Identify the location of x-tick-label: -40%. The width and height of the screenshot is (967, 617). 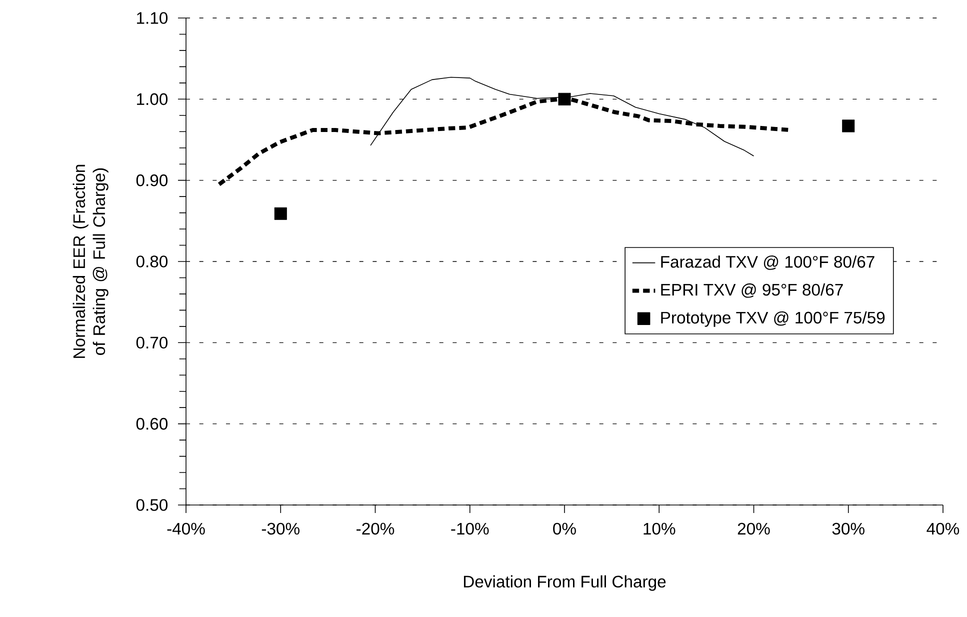
(186, 528).